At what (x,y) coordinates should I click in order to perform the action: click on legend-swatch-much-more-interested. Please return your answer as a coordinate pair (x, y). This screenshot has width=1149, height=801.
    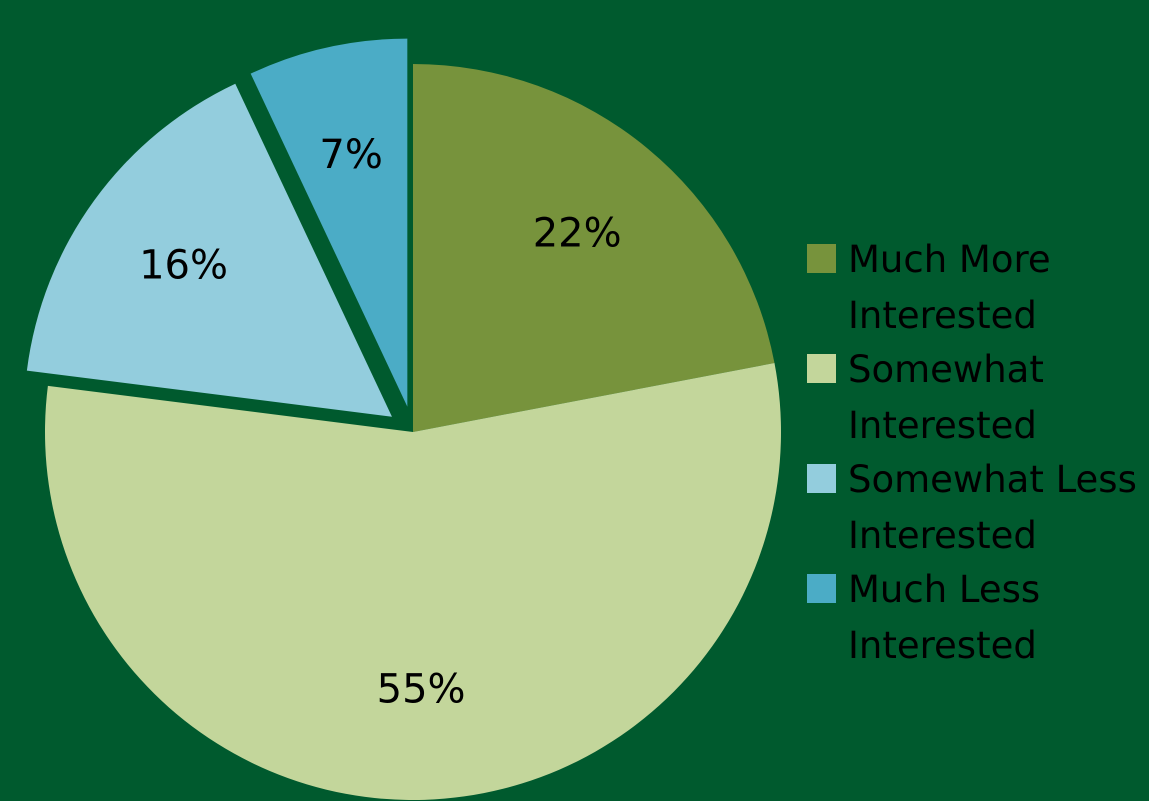
    Looking at the image, I should click on (821, 258).